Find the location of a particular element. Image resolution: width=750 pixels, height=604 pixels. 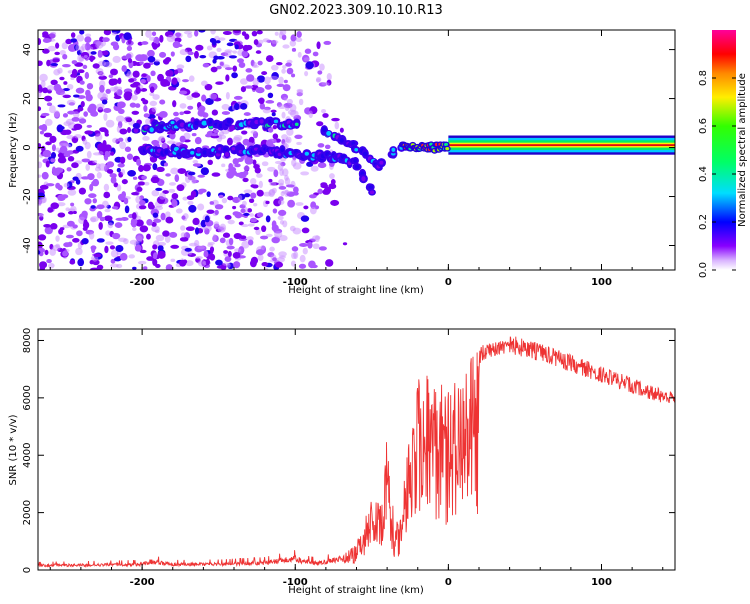

spectrogram-x-label: Height of straight line (km) is located at coordinates (356, 290).